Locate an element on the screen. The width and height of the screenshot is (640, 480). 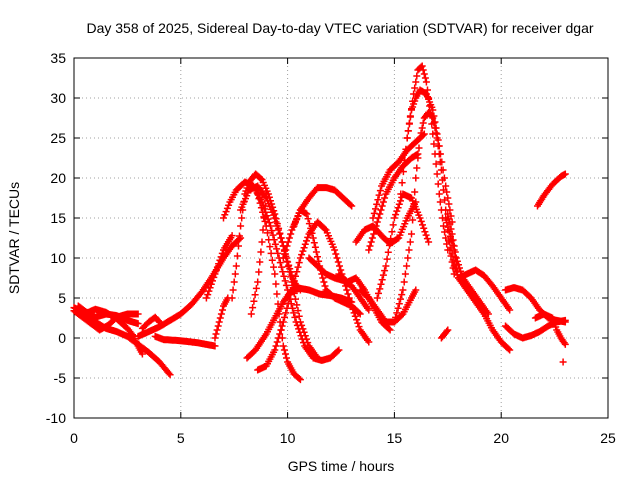
y-tick-label: 35 is located at coordinates (58, 58).